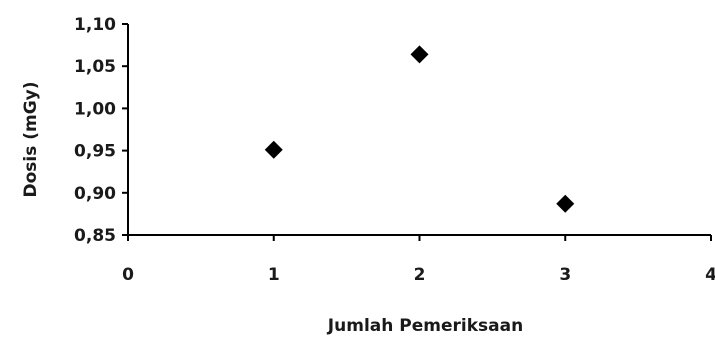  What do you see at coordinates (101, 130) in the screenshot?
I see `y-axis-ticks: 0,85 0,90 0,95 1,00 1,05 1,10` at bounding box center [101, 130].